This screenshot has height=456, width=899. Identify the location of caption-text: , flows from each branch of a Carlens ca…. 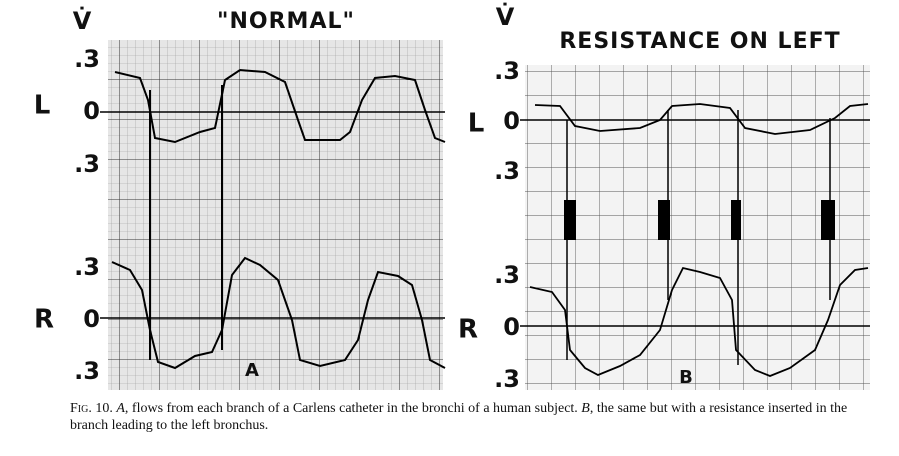
(353, 408).